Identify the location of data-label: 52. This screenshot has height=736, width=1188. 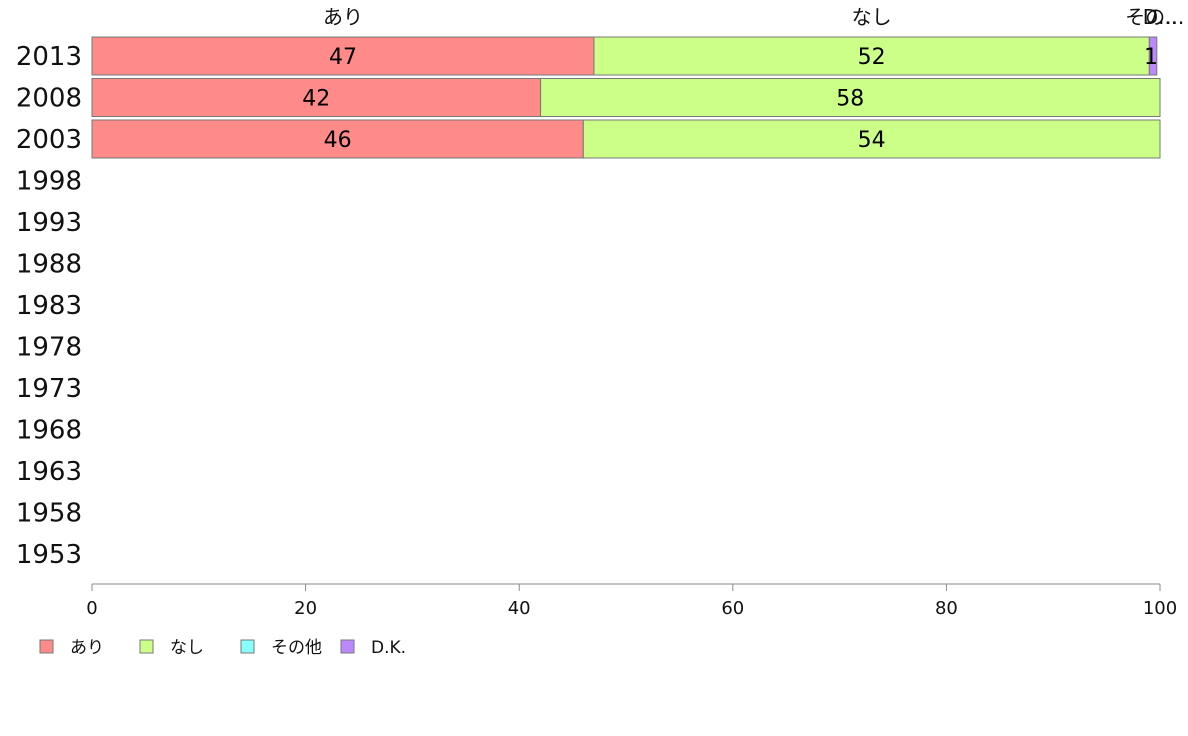
(872, 57).